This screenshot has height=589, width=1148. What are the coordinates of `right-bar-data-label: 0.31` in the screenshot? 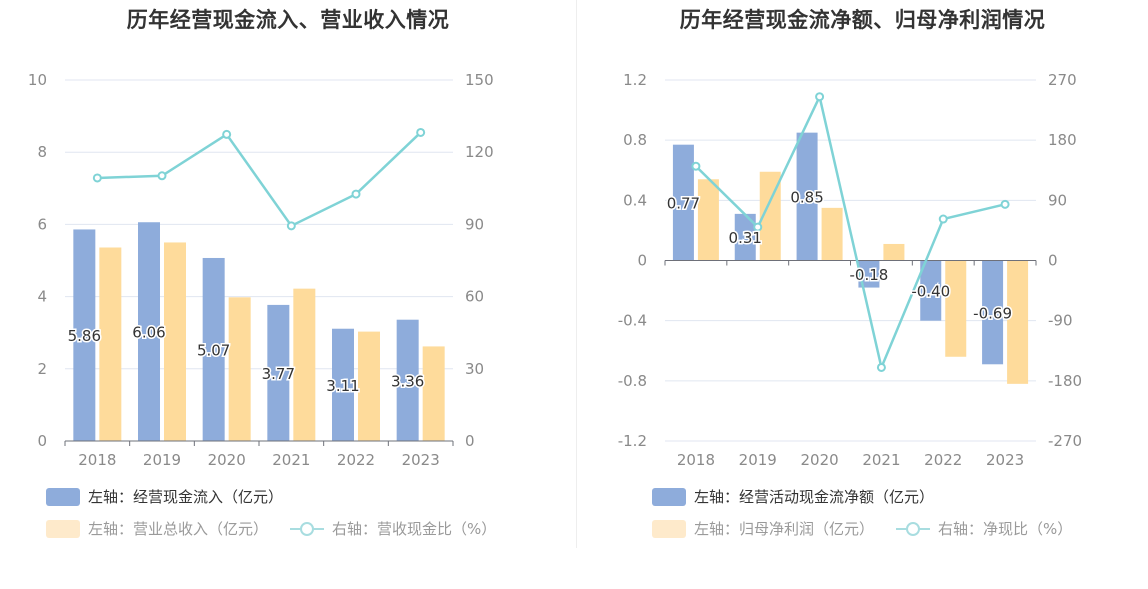 It's located at (745, 238).